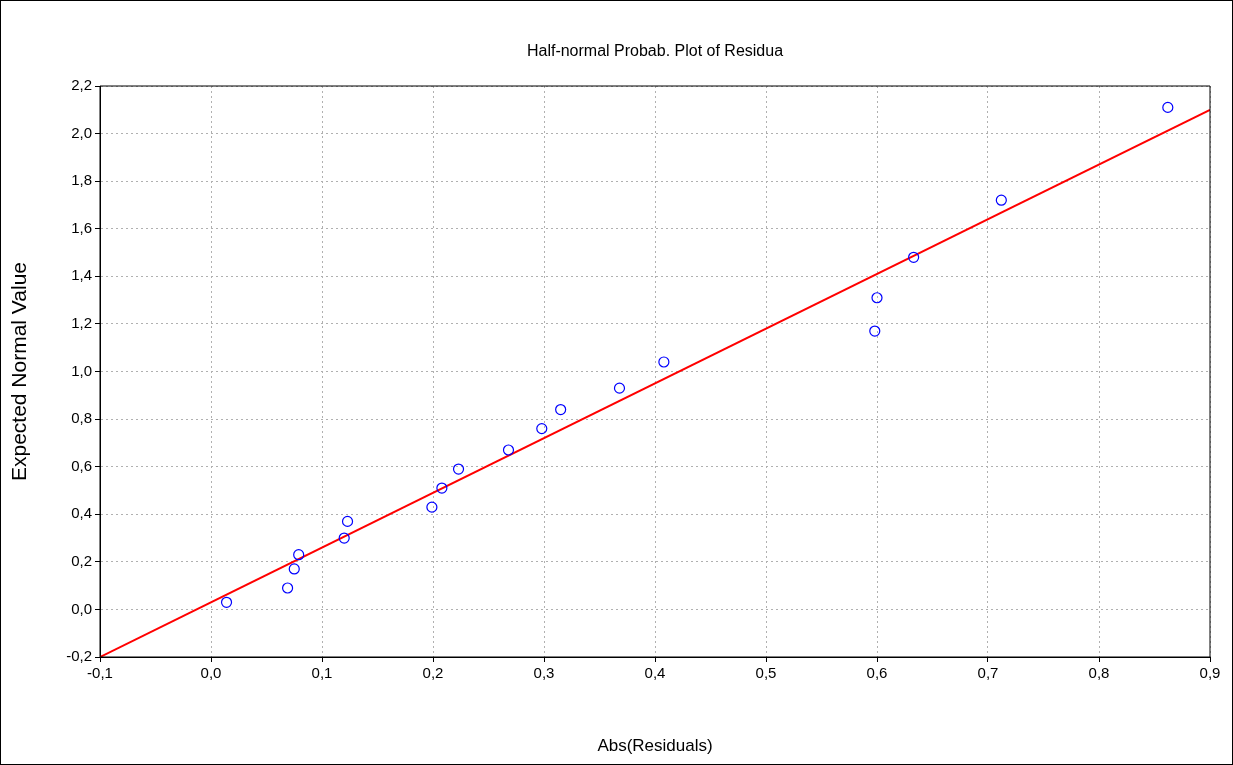  Describe the element at coordinates (81, 85) in the screenshot. I see `y-tick-label: 2,2` at that location.